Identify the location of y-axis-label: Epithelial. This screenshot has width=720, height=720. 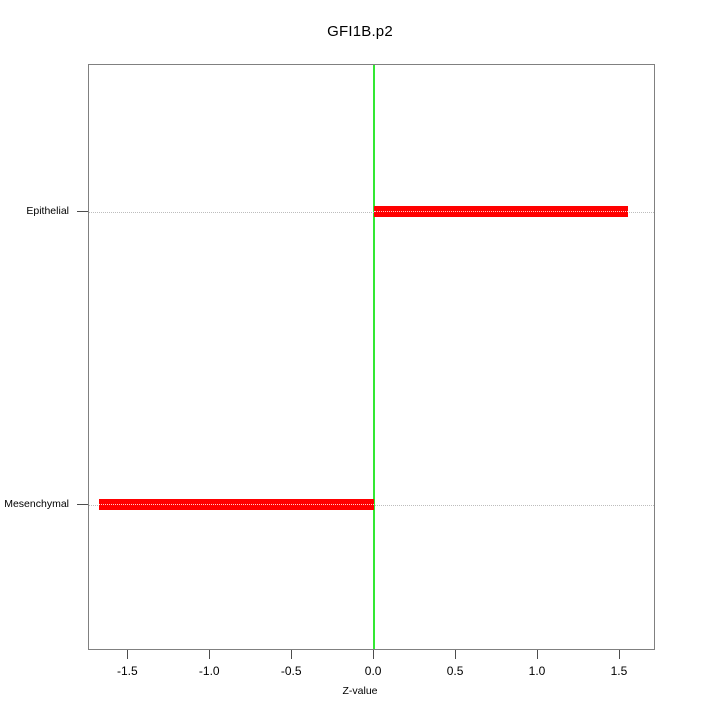
(47, 210).